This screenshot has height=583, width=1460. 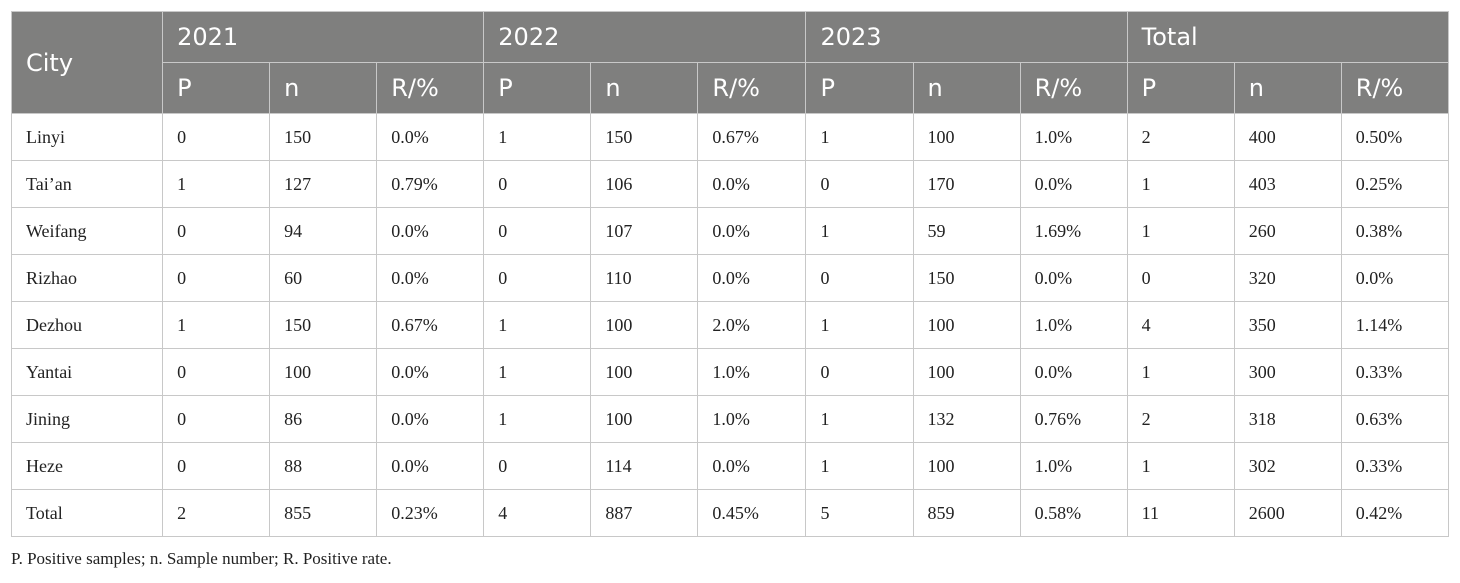 I want to click on city-cell: Jining, so click(x=87, y=419).